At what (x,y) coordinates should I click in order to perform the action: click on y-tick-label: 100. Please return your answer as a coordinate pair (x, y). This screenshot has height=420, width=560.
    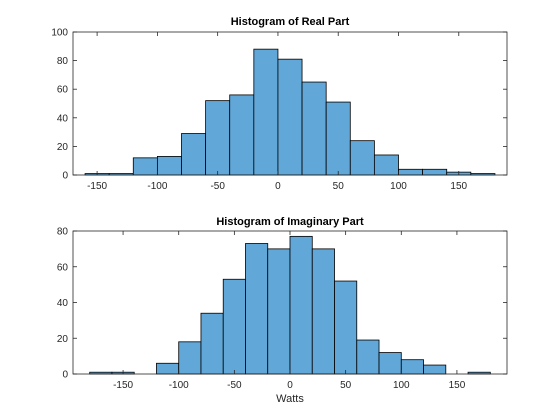
    Looking at the image, I should click on (59, 33).